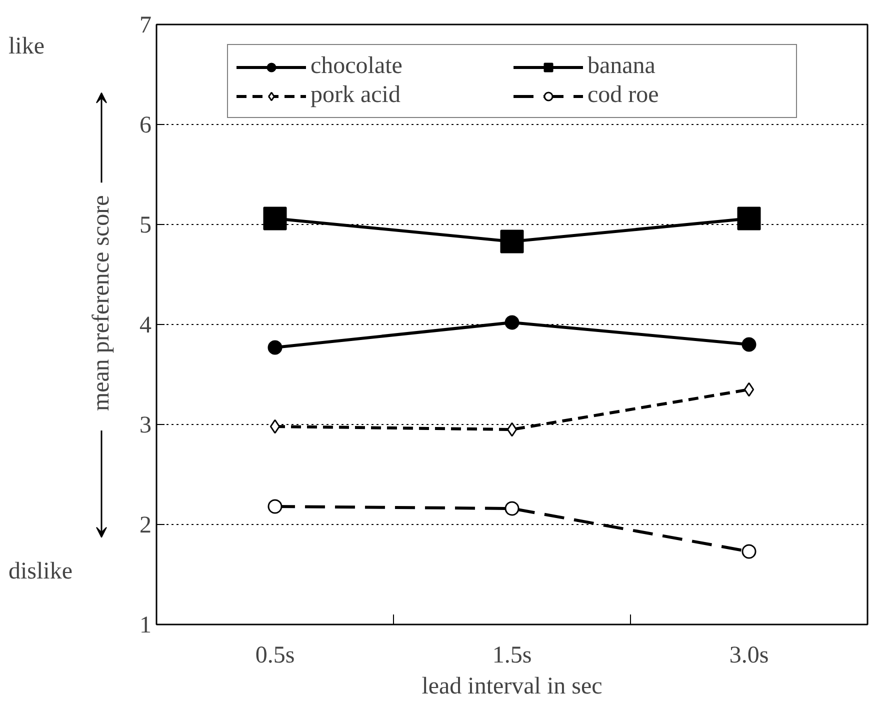 Image resolution: width=869 pixels, height=702 pixels. I want to click on x-tick-label: 1.5s, so click(512, 655).